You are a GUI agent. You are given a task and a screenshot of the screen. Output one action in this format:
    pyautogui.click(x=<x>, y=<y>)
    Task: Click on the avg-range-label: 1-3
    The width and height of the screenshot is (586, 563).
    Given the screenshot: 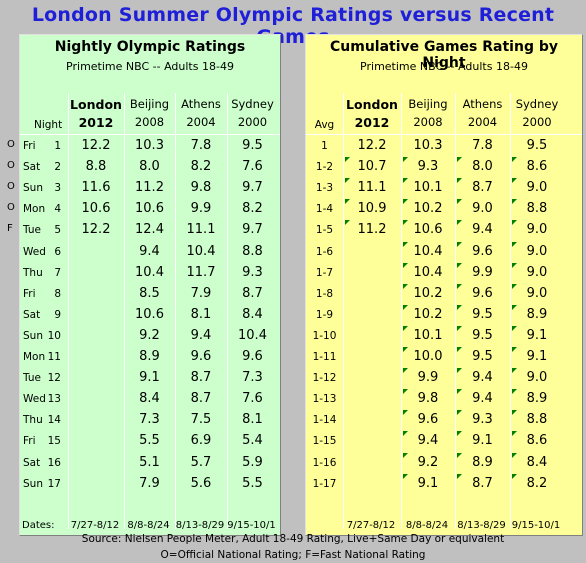 What is the action you would take?
    pyautogui.click(x=324, y=188)
    